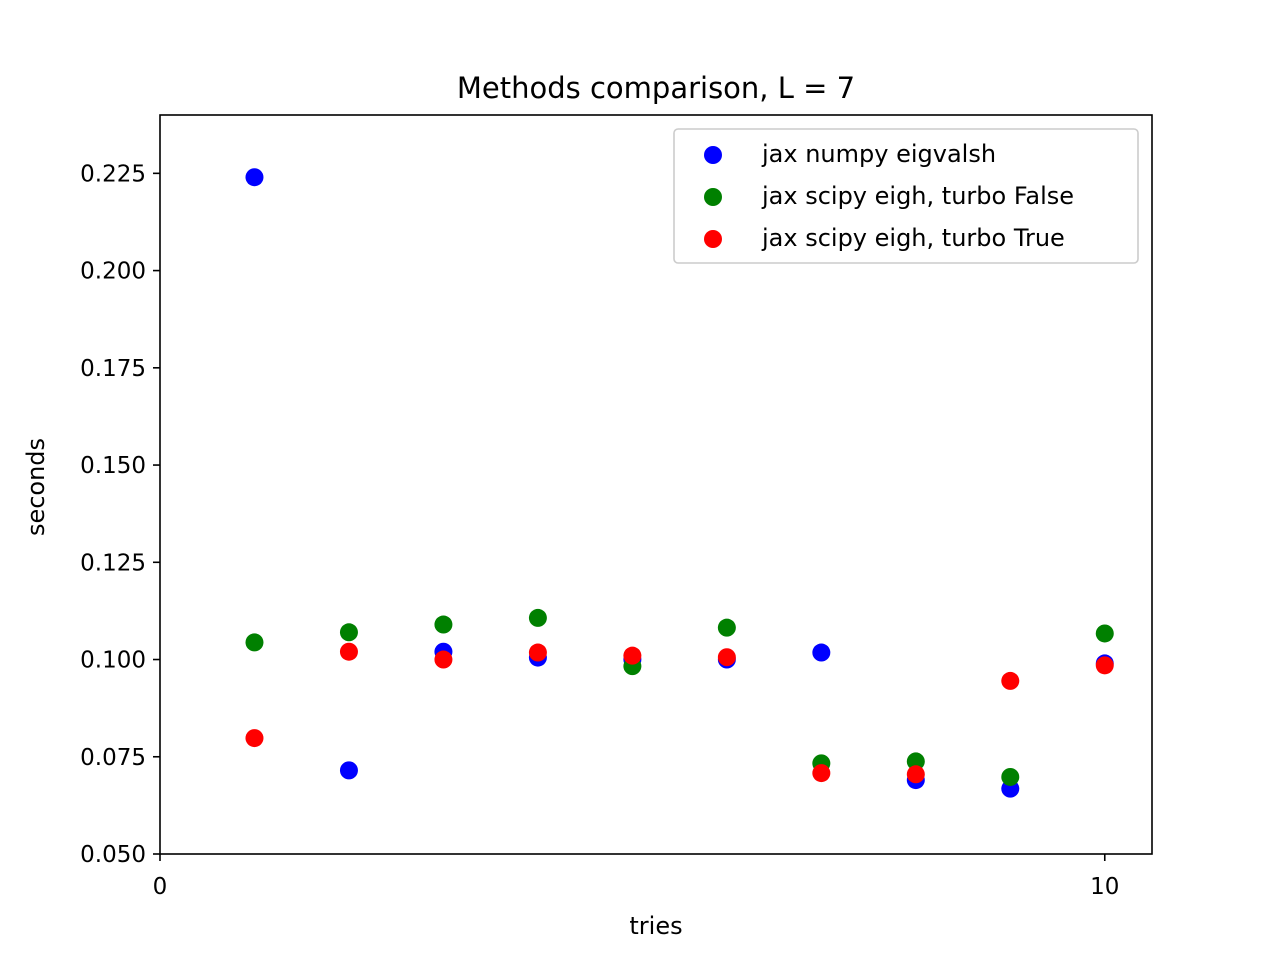 The width and height of the screenshot is (1280, 960). I want to click on y-tick-label: 0.175, so click(113, 369).